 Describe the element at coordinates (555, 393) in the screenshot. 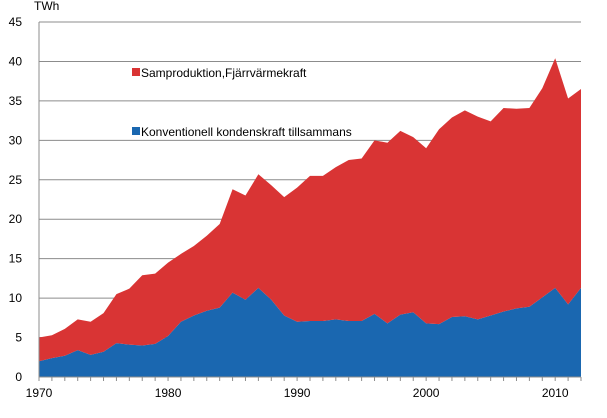

I see `x-tick-label: 2010` at that location.